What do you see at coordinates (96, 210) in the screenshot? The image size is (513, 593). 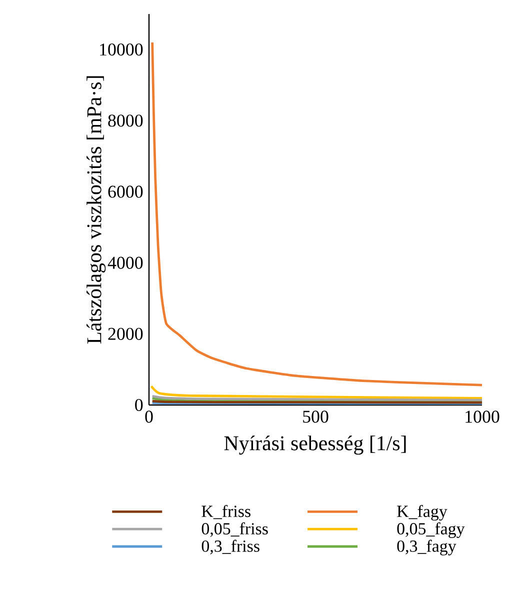 I see `y-axis-title: Látszólagos viszkozitás [mPa·s]` at bounding box center [96, 210].